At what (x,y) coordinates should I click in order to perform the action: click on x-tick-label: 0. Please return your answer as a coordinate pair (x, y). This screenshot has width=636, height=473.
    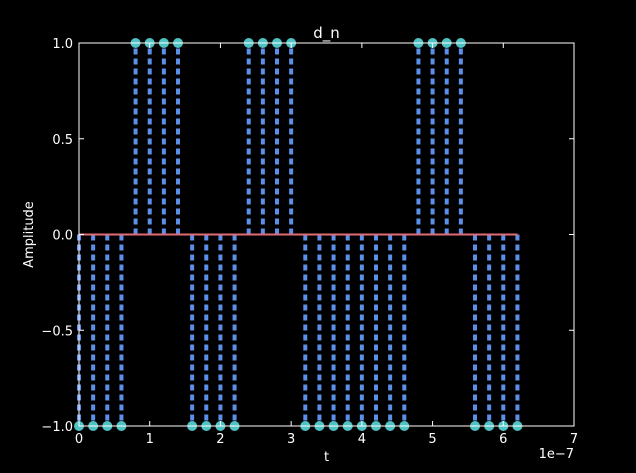
    Looking at the image, I should click on (79, 439).